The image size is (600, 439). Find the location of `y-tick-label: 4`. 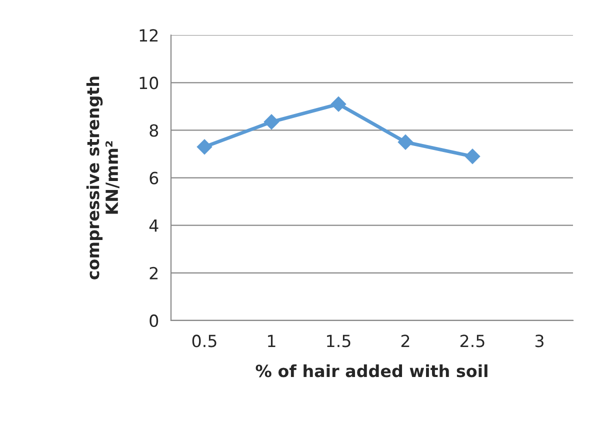

y-tick-label: 4 is located at coordinates (153, 226).